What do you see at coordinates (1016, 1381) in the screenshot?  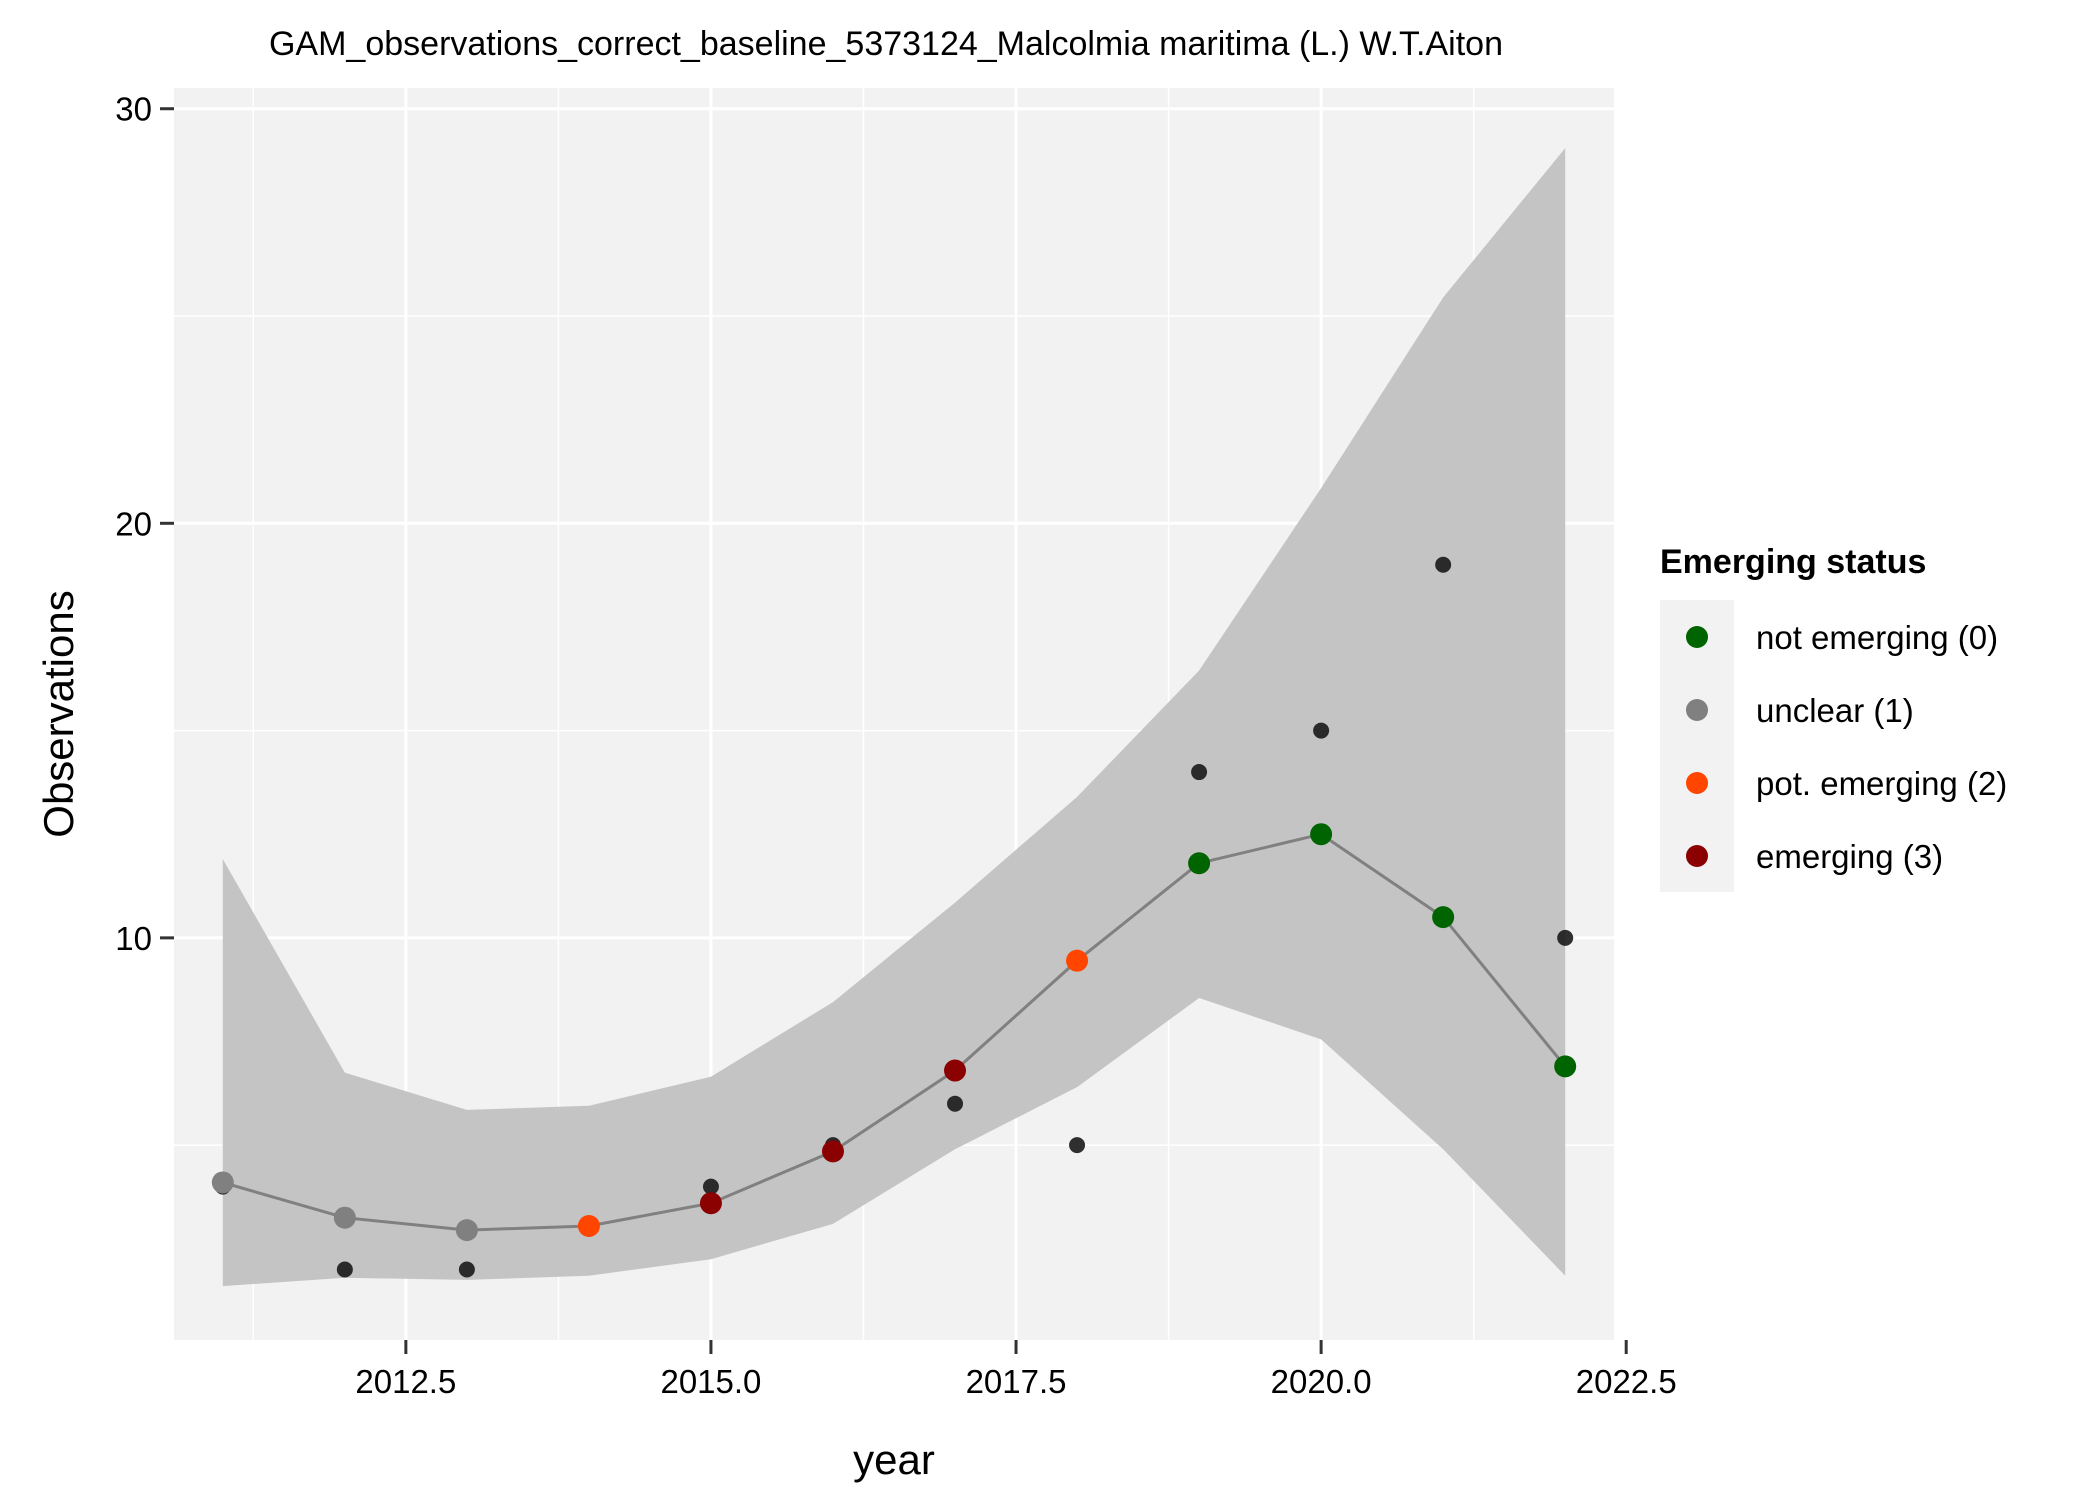 I see `x-tick-label: 2017.5` at bounding box center [1016, 1381].